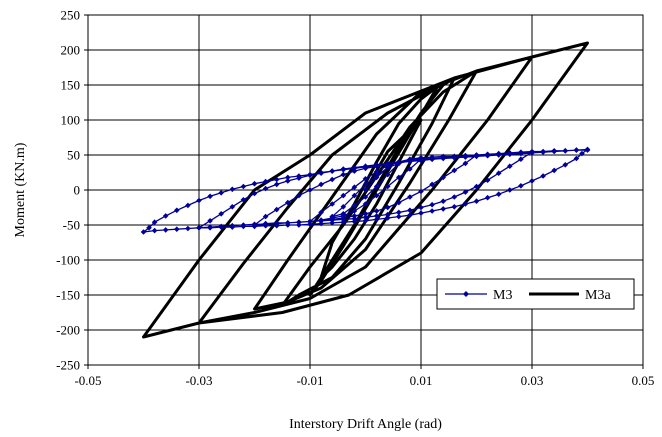 Image resolution: width=662 pixels, height=437 pixels. What do you see at coordinates (71, 50) in the screenshot?
I see `y-tick-label: 200` at bounding box center [71, 50].